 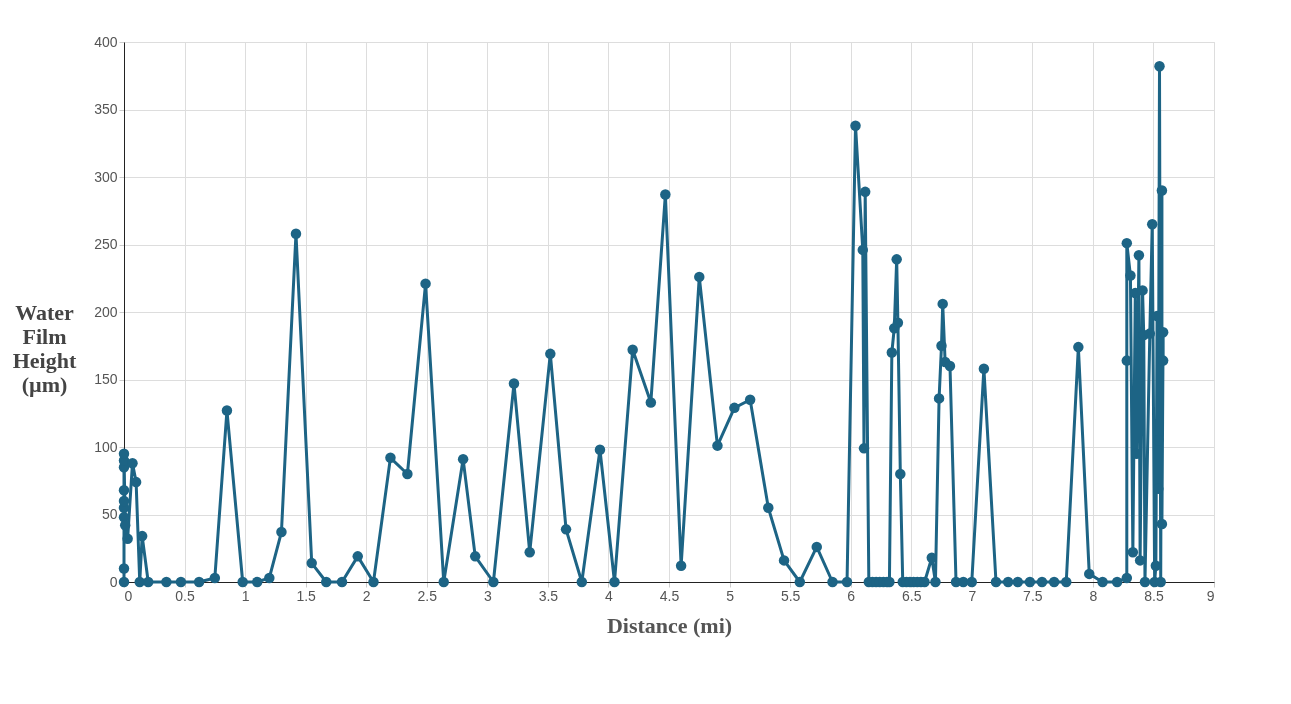 I want to click on y-tick-label: 50, so click(x=109, y=514).